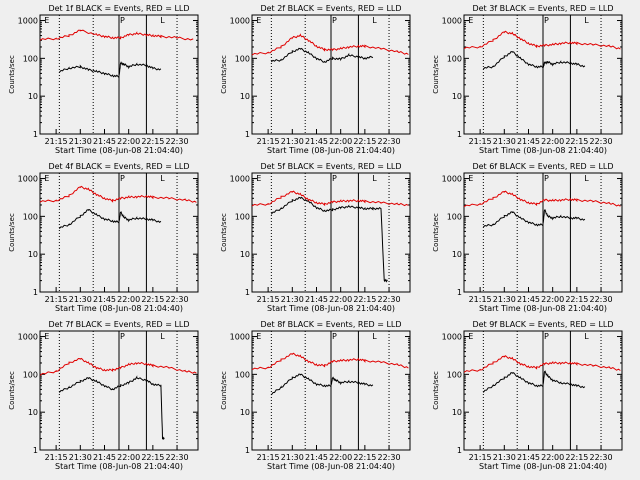 The width and height of the screenshot is (640, 480). What do you see at coordinates (542, 166) in the screenshot?
I see `panel-title: Det 6f BLACK = Events, RED = LLD` at bounding box center [542, 166].